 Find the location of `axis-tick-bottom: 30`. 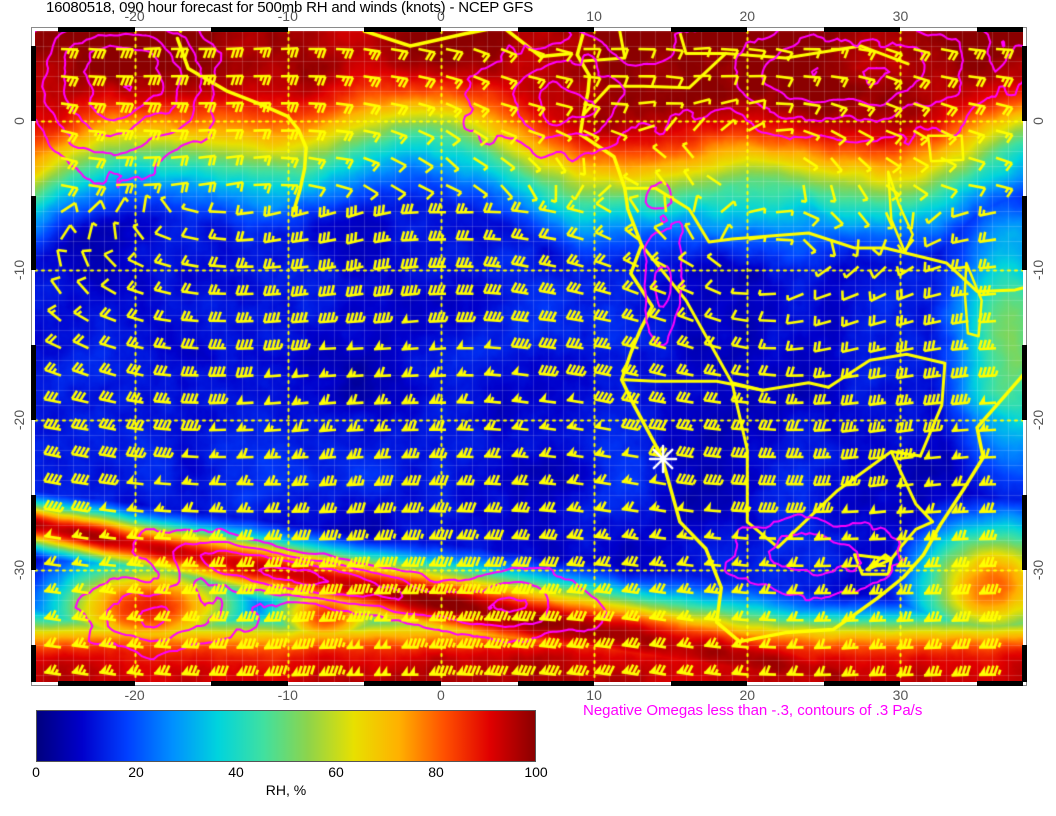

axis-tick-bottom: 30 is located at coordinates (900, 695).